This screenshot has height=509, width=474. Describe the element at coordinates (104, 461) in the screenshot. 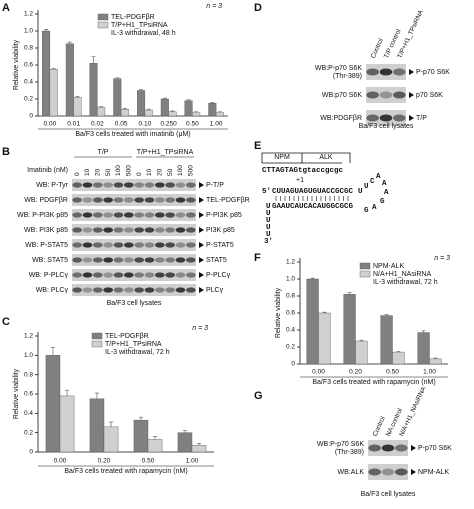

I see `x-tick-label: 0.20` at that location.